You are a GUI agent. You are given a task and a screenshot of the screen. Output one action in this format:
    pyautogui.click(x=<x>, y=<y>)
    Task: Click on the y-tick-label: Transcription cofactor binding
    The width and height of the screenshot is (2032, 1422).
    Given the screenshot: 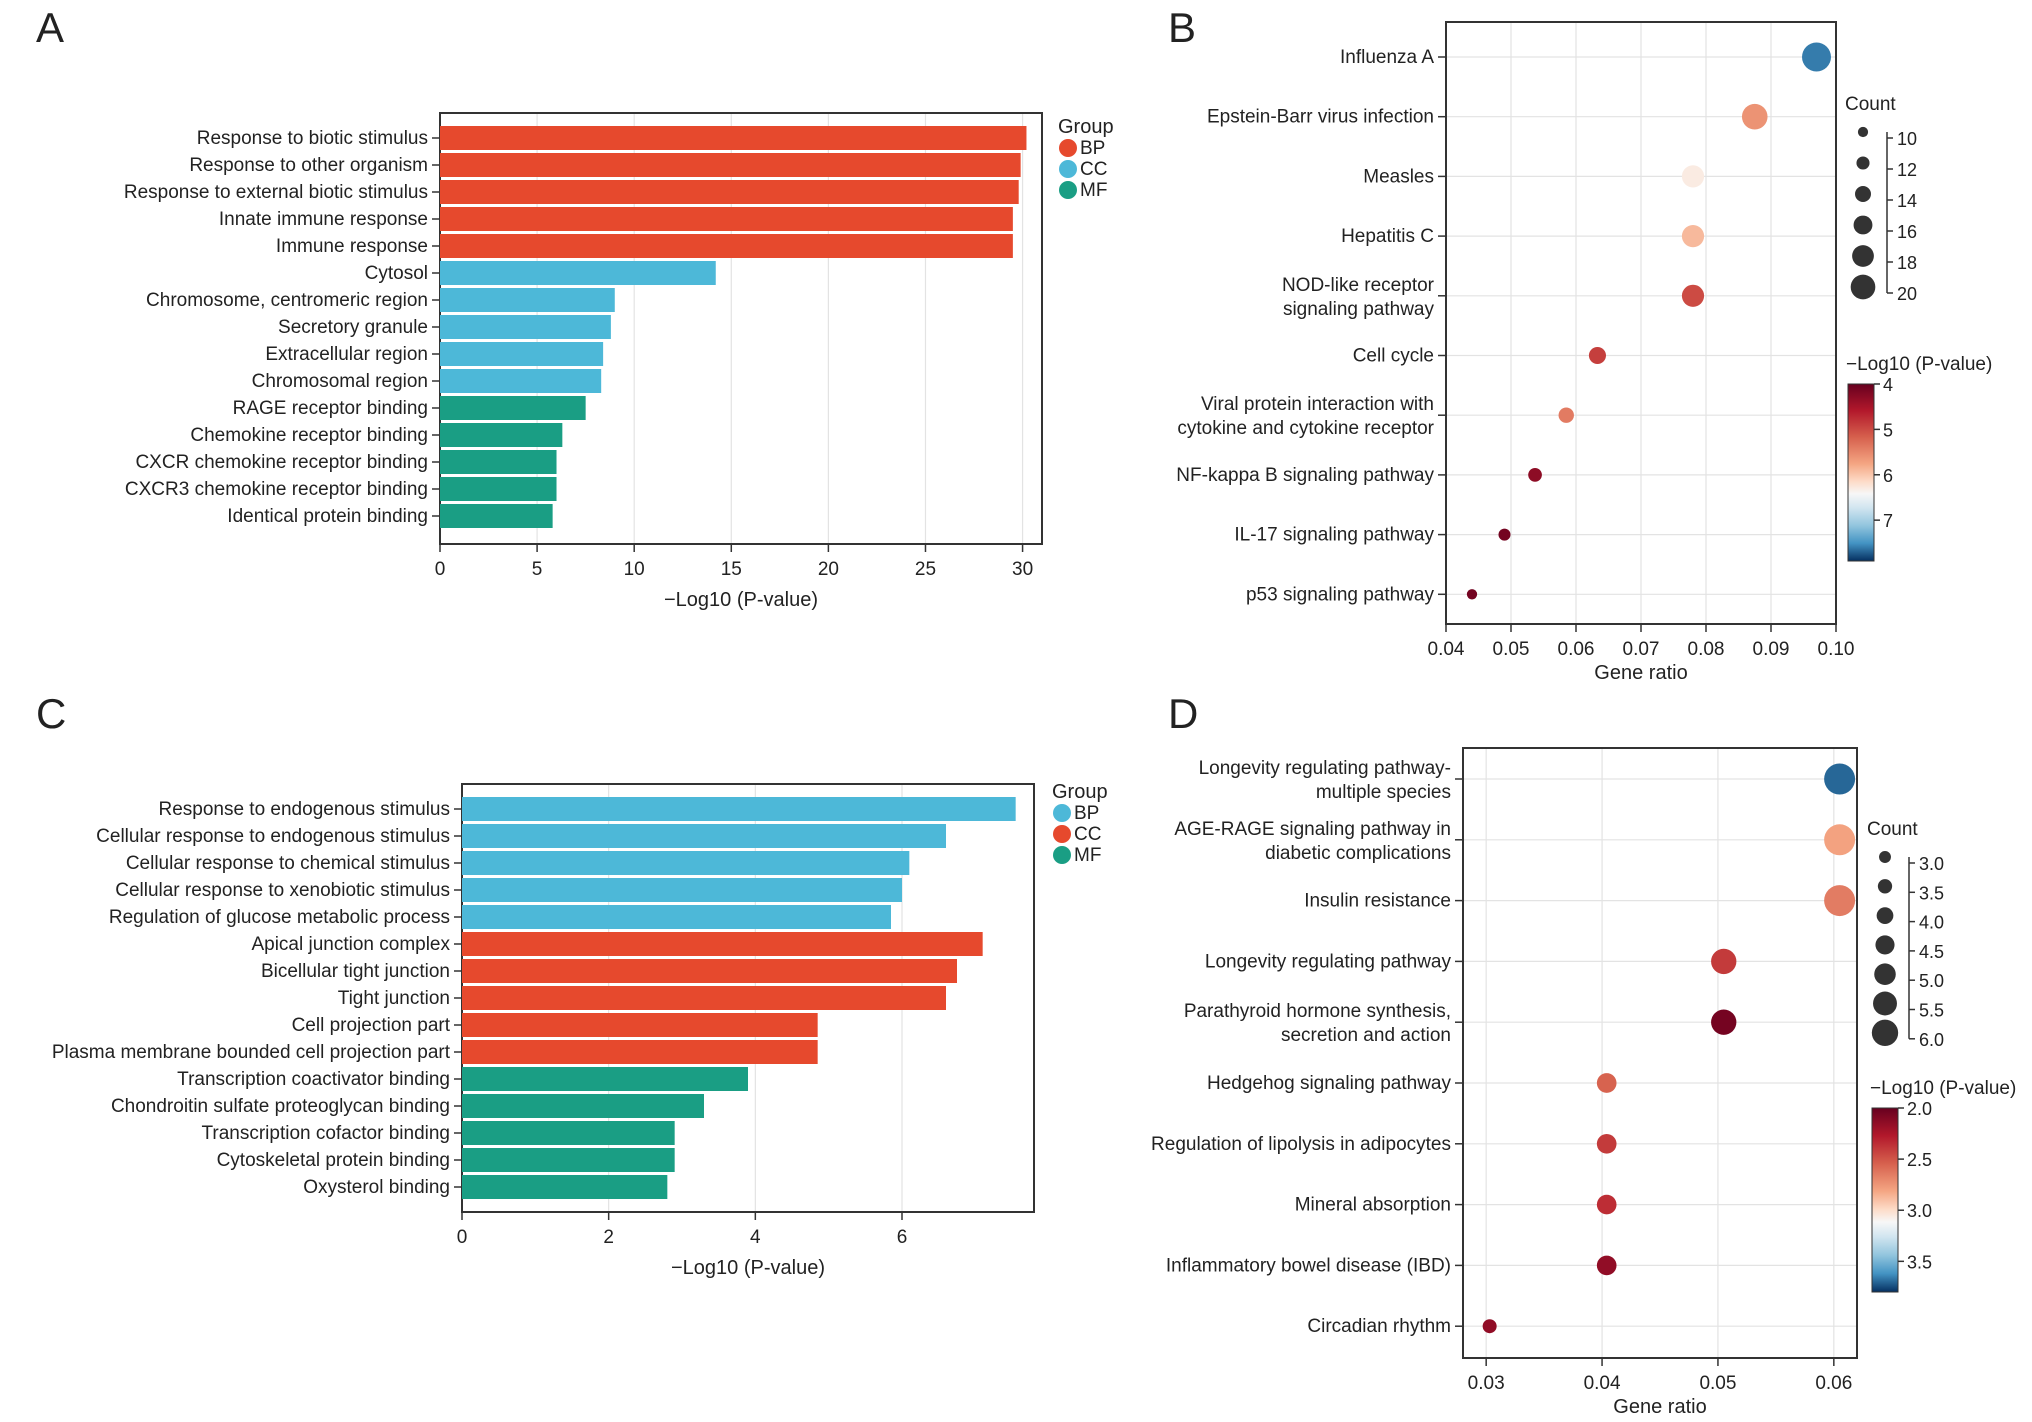 What is the action you would take?
    pyautogui.click(x=325, y=1133)
    